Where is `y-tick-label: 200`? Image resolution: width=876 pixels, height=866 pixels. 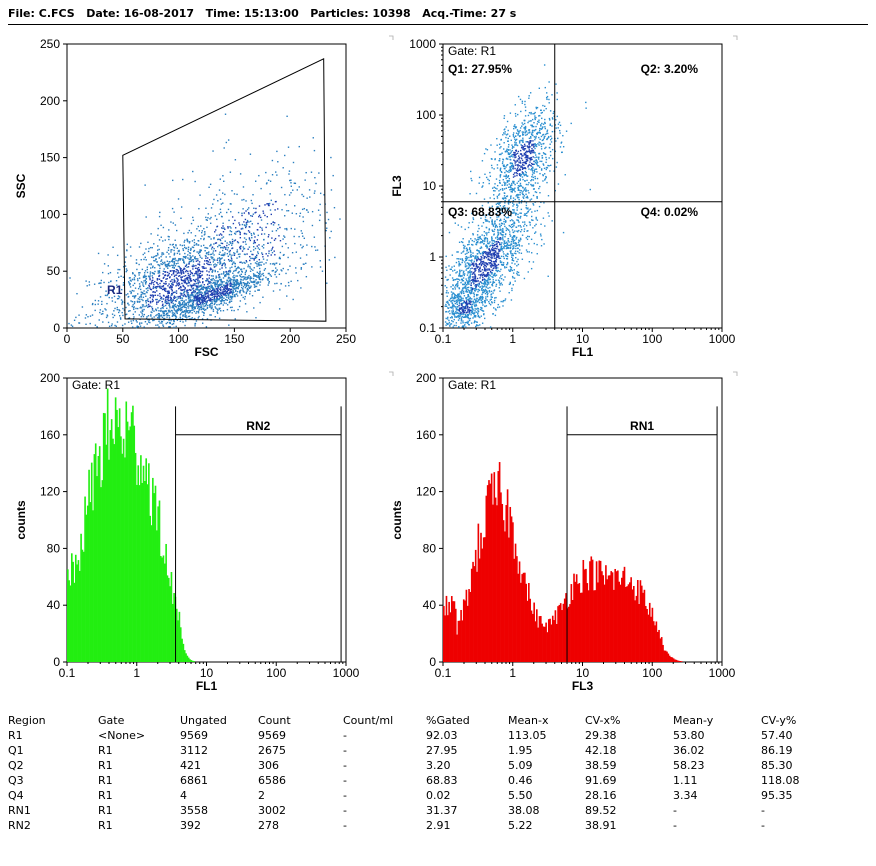
y-tick-label: 200 is located at coordinates (50, 101).